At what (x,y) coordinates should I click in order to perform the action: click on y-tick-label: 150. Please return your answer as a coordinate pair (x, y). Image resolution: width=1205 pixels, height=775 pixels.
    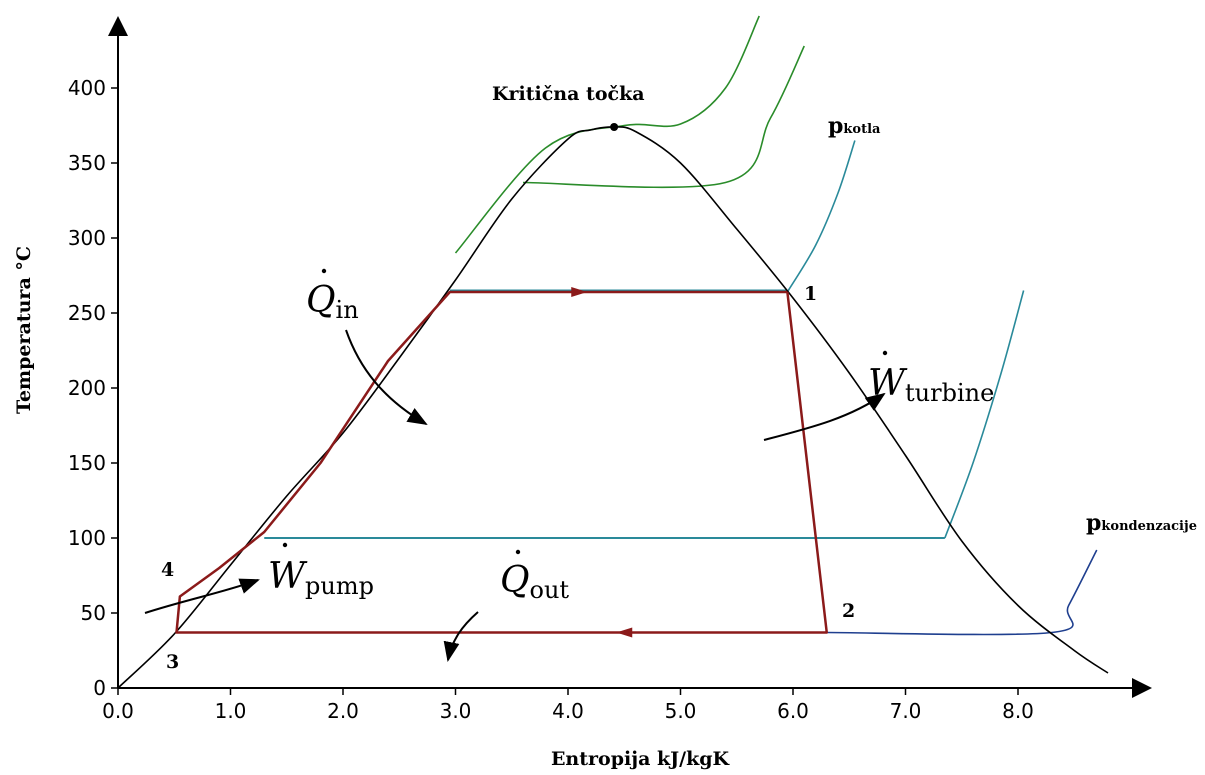
    Looking at the image, I should click on (87, 463).